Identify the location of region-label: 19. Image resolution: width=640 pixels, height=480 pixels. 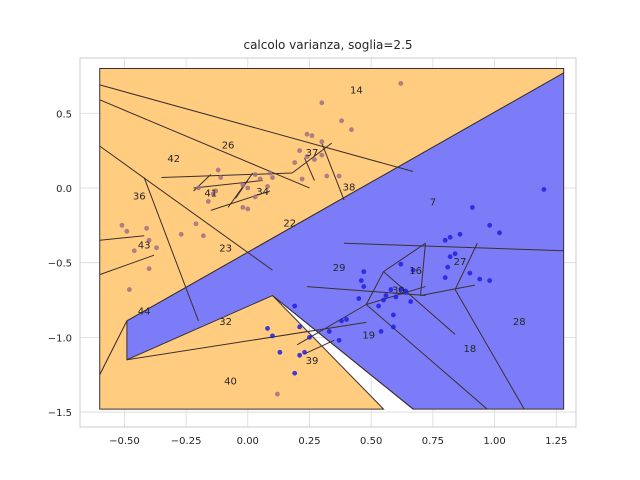
(368, 335).